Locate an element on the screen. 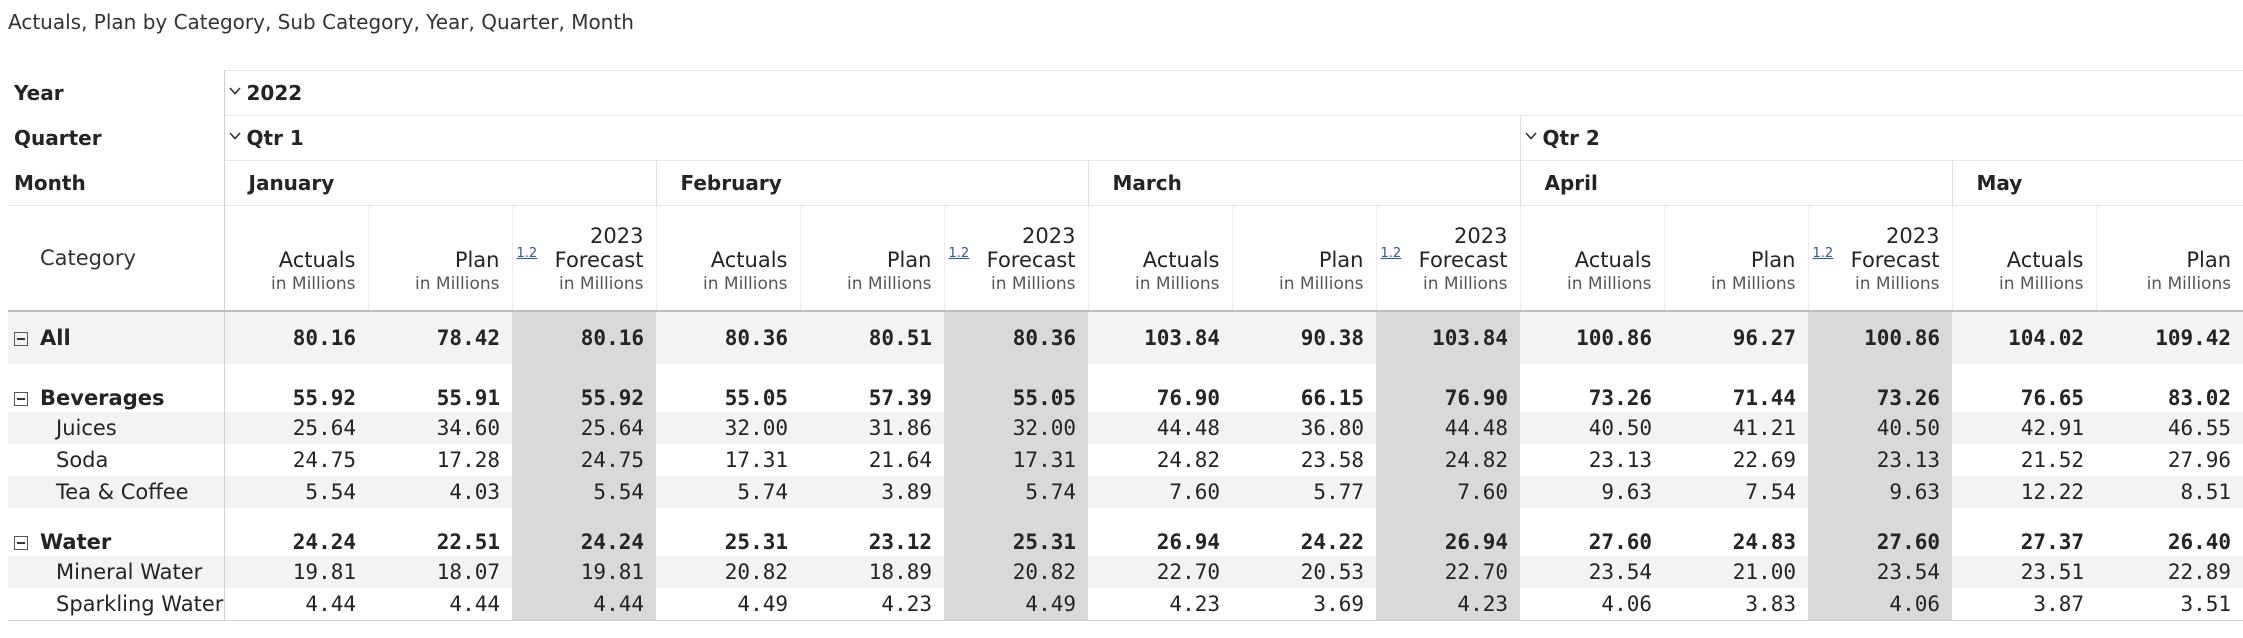 This screenshot has width=2243, height=638. value-cell: 90.38 is located at coordinates (1304, 337).